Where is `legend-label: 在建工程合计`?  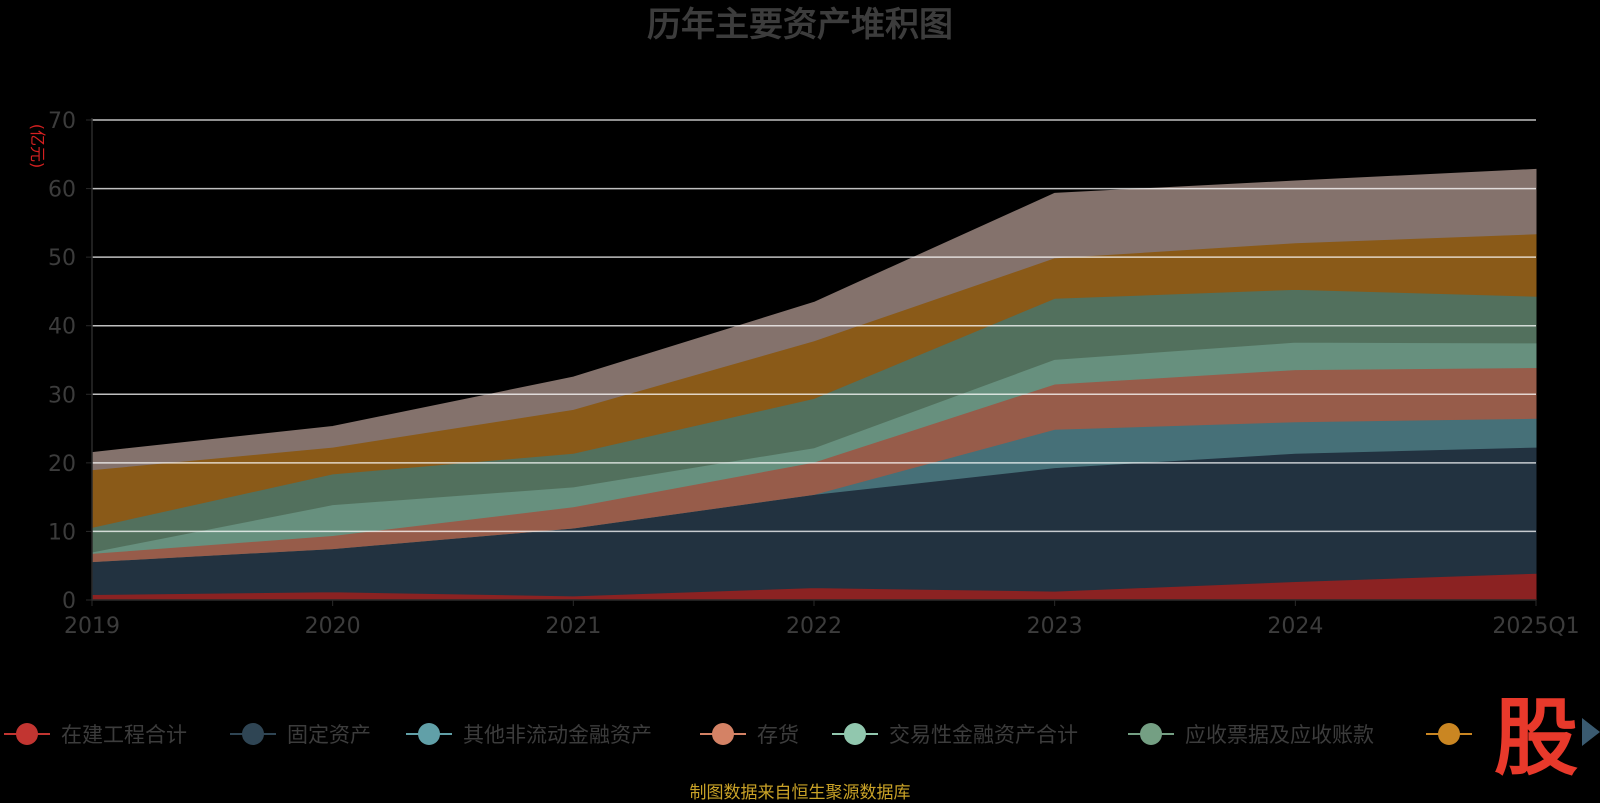 legend-label: 在建工程合计 is located at coordinates (124, 735).